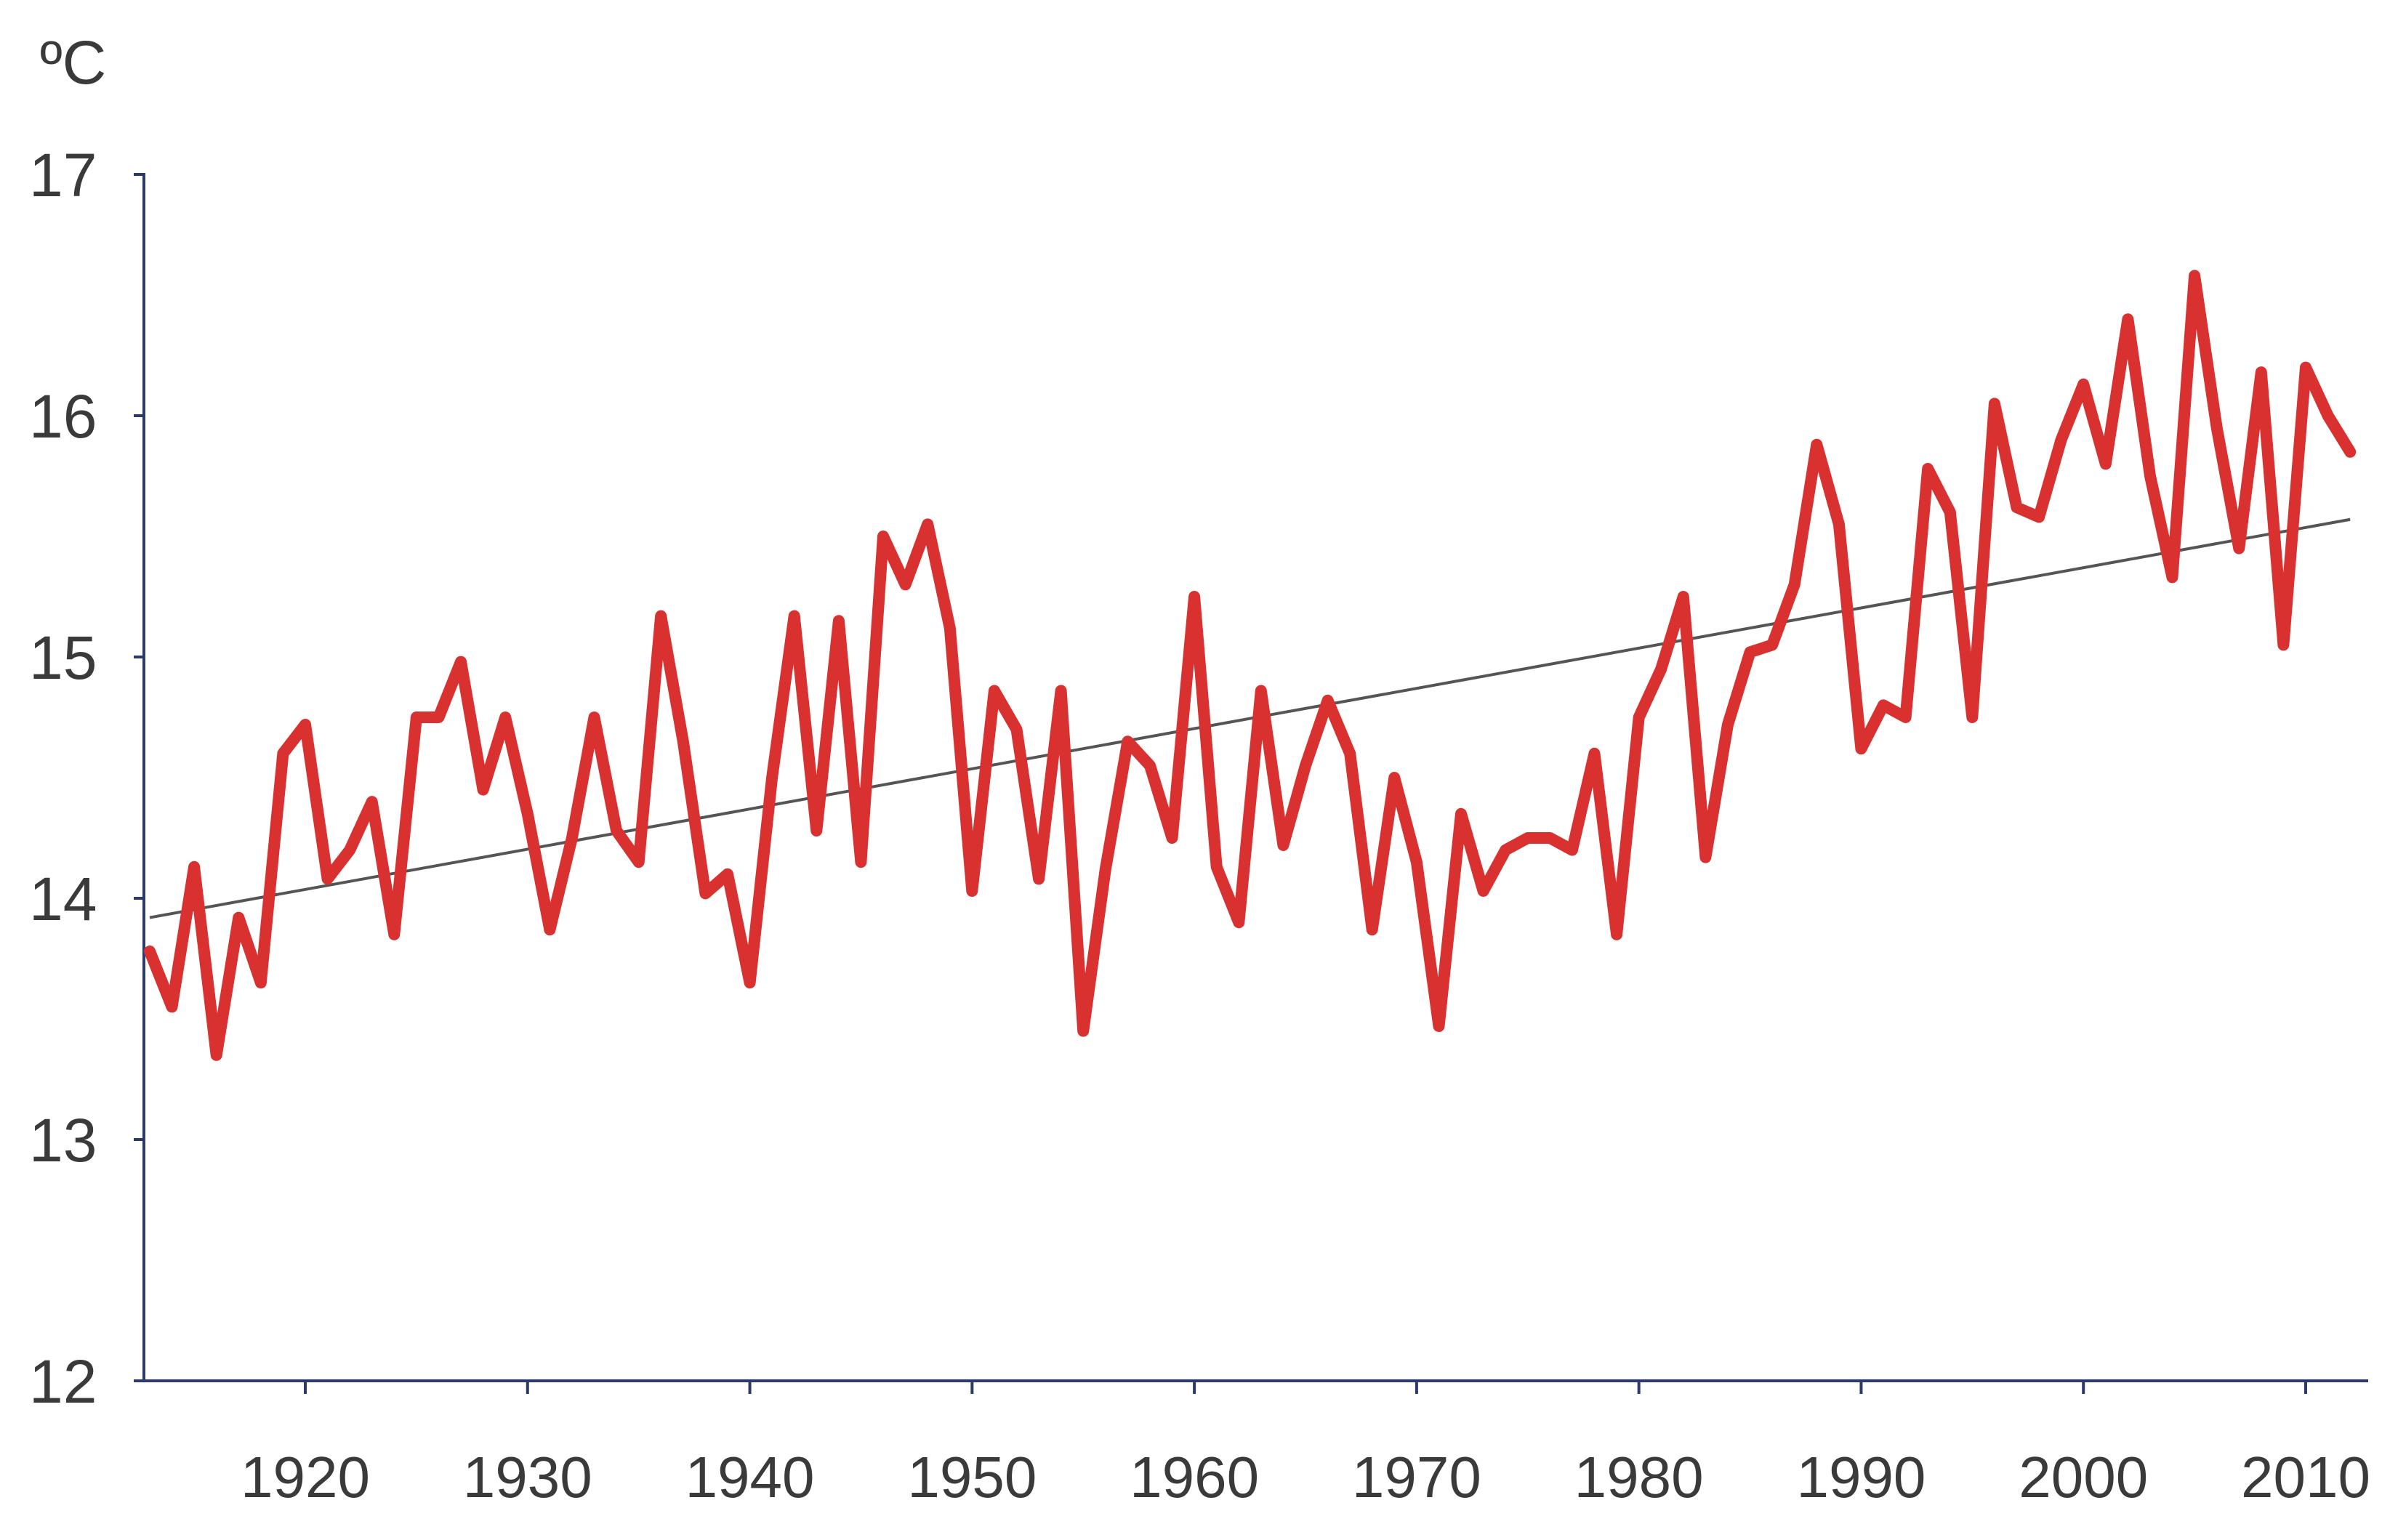 The image size is (2390, 1540). What do you see at coordinates (63, 175) in the screenshot?
I see `y-tick-label: 17` at bounding box center [63, 175].